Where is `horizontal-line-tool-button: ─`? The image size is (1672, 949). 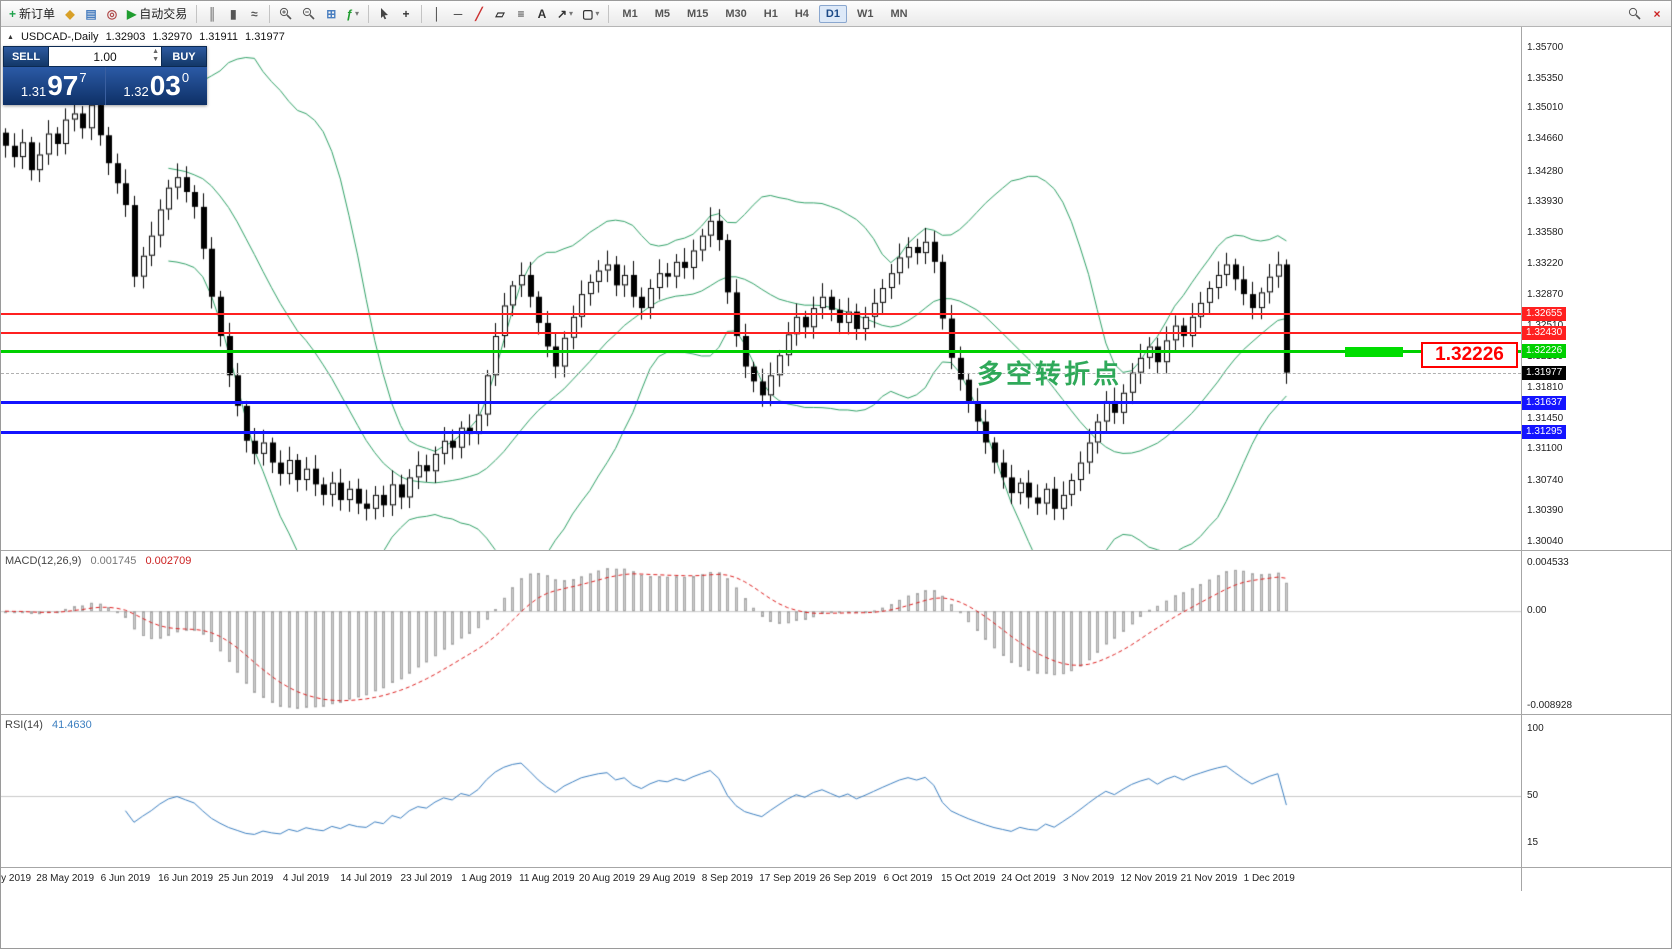 horizontal-line-tool-button: ─ is located at coordinates (458, 14).